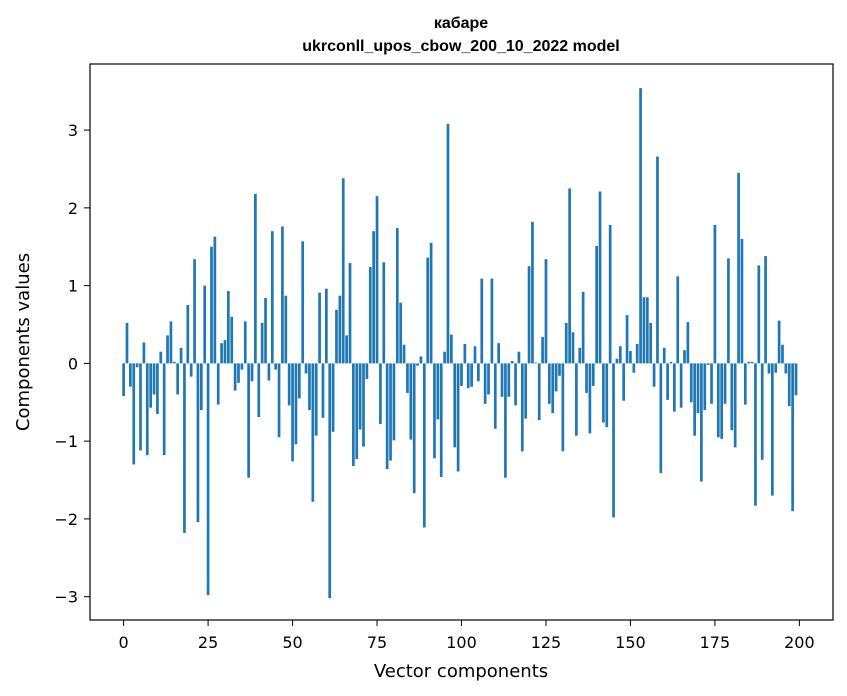 The height and width of the screenshot is (696, 847). I want to click on x-axis-label: Vector components, so click(461, 671).